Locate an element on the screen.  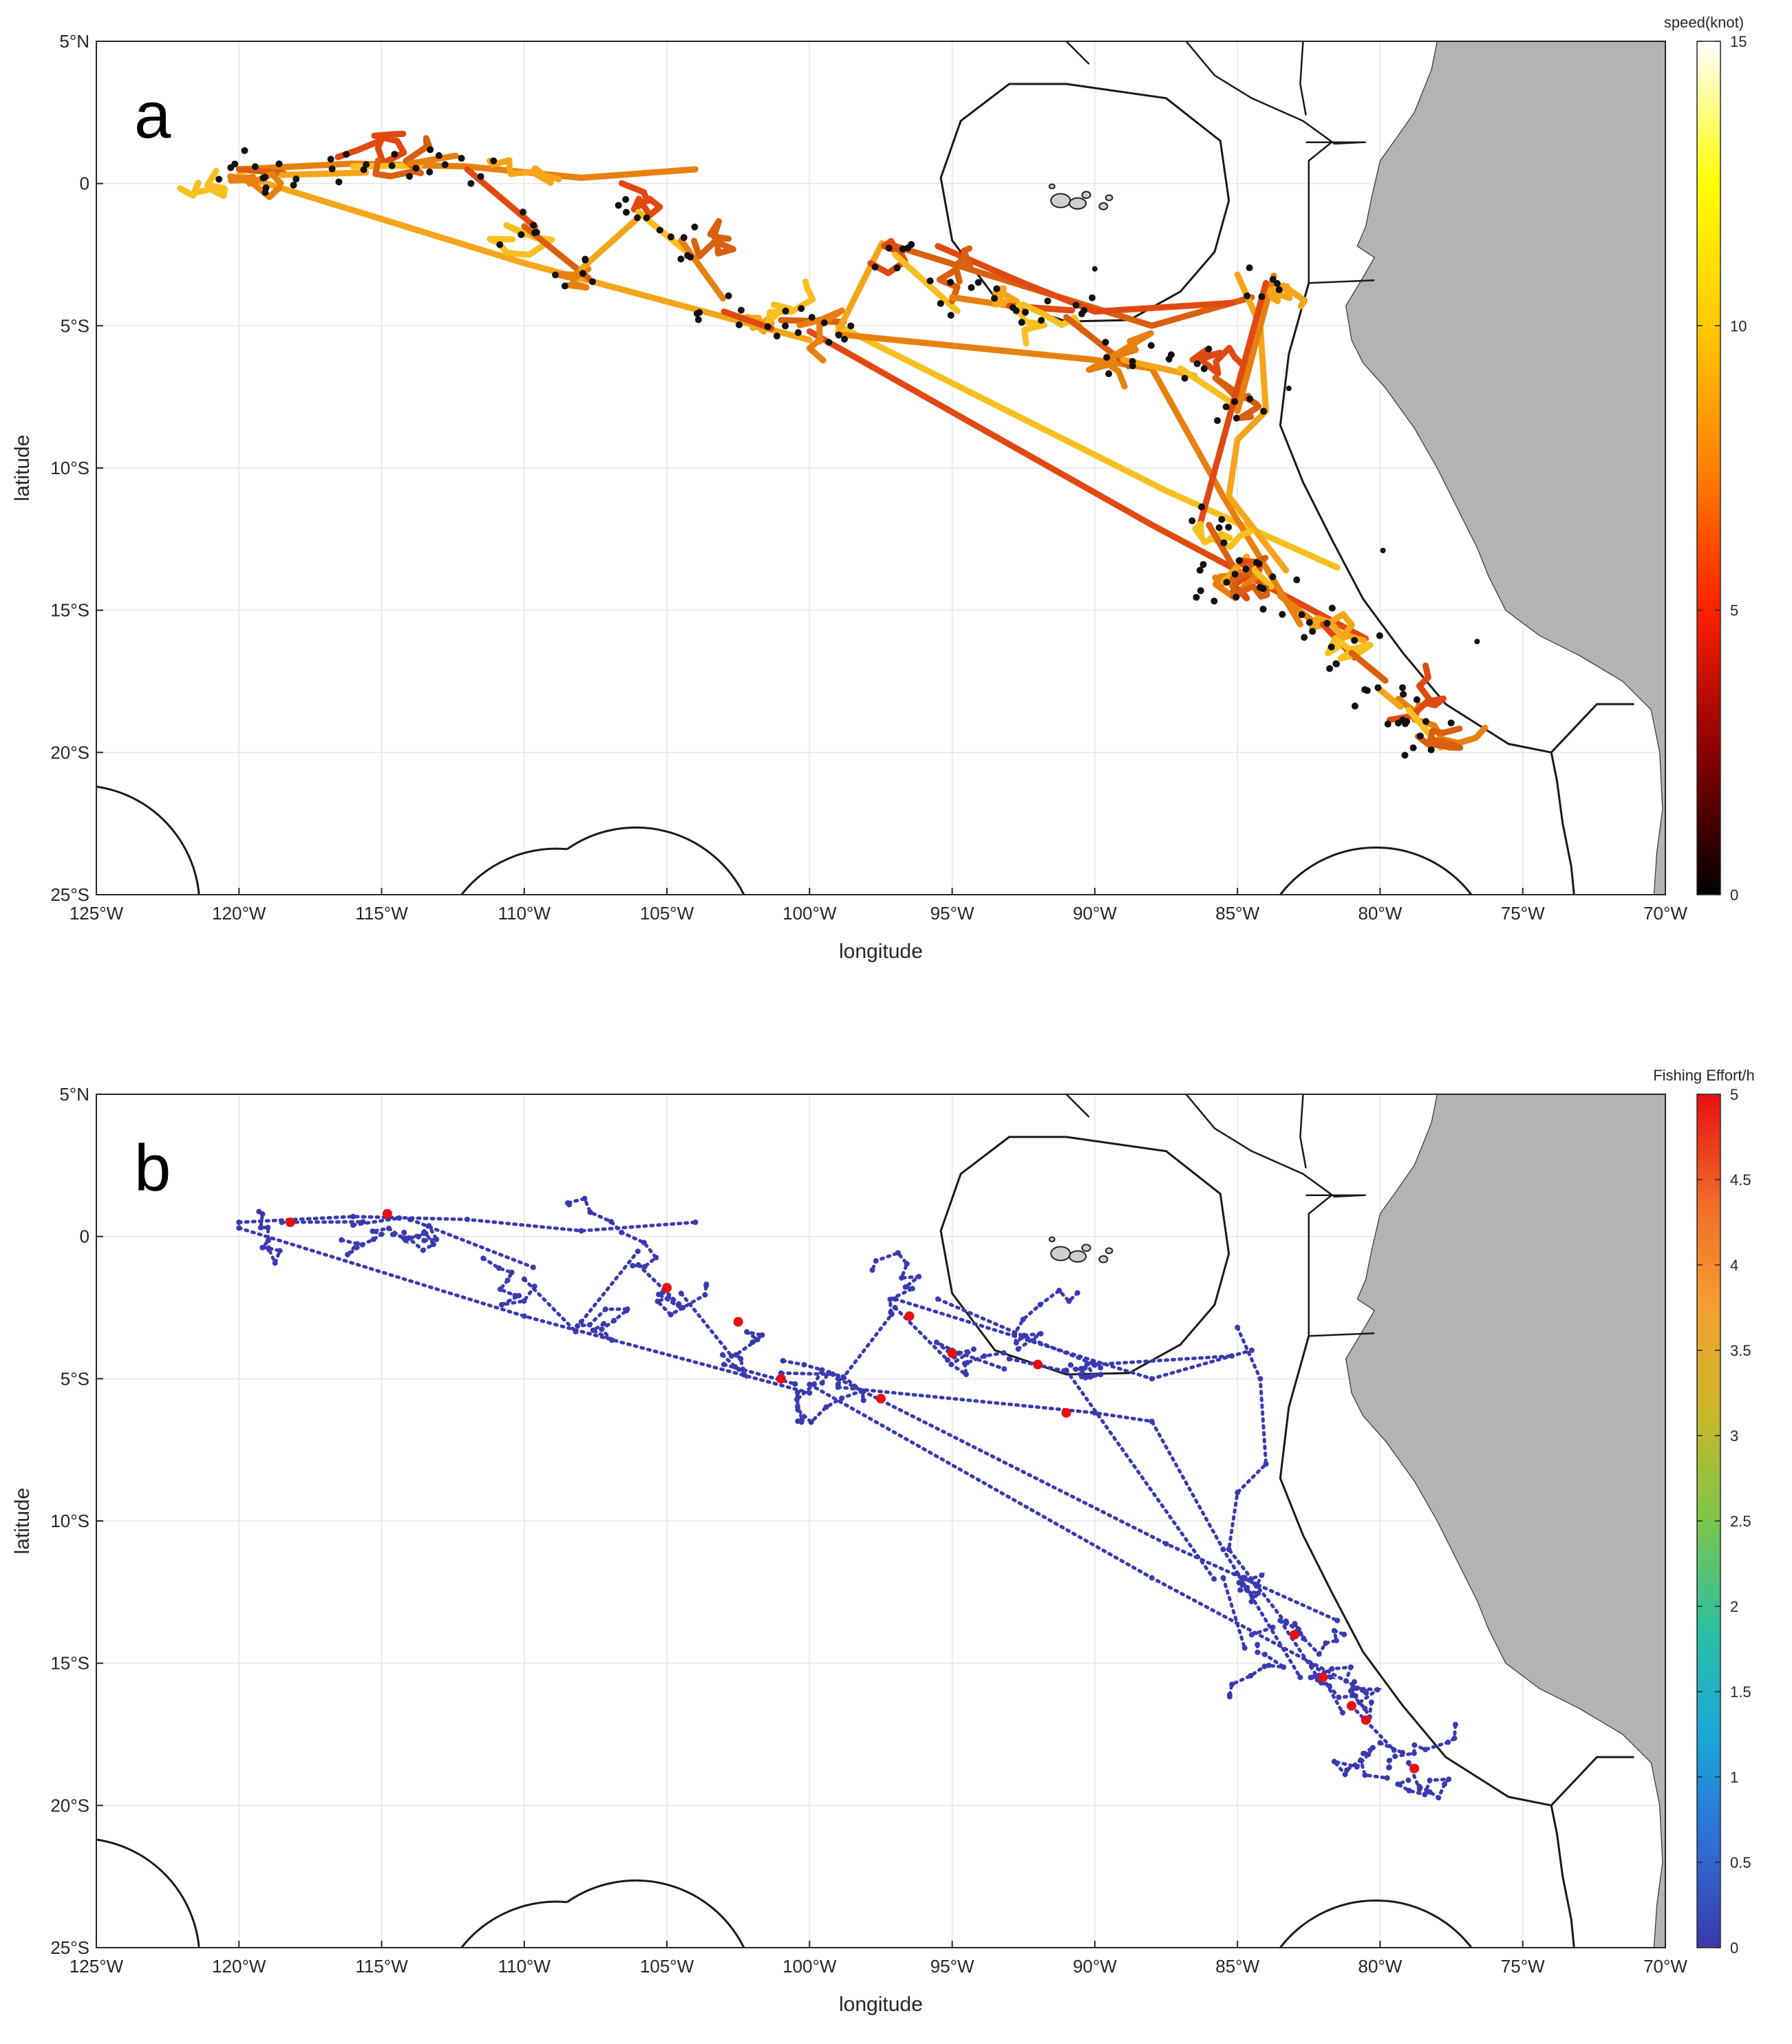
colorbar-tick-label: 0.5 is located at coordinates (1741, 1862).